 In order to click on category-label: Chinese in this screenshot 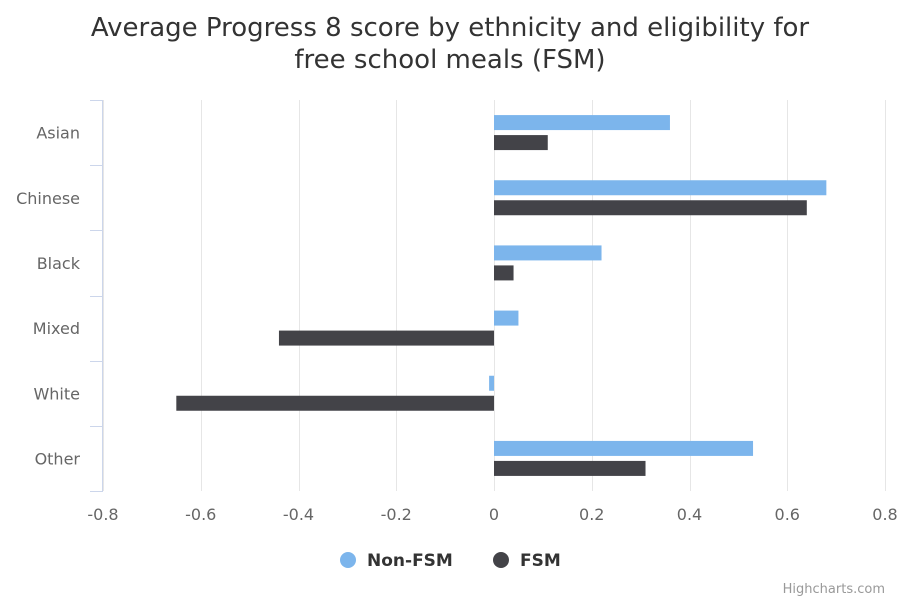, I will do `click(48, 198)`.